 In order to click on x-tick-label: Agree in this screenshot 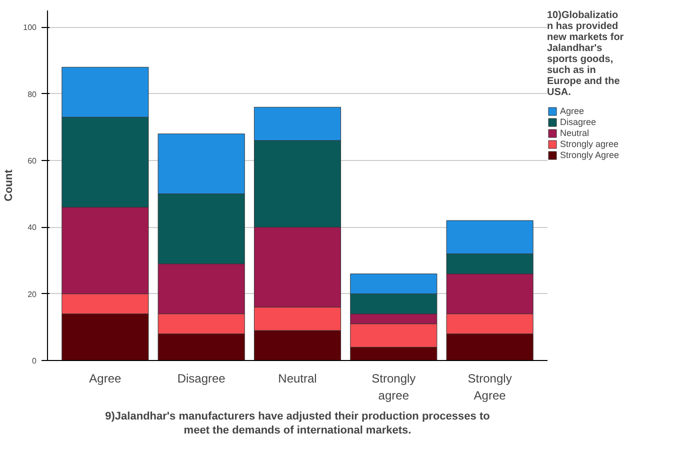, I will do `click(105, 379)`.